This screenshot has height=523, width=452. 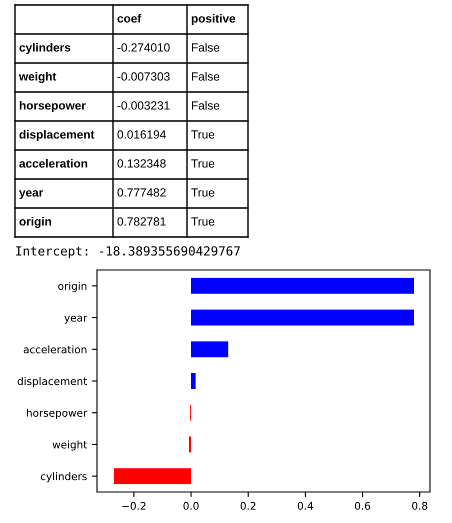 What do you see at coordinates (70, 445) in the screenshot?
I see `y-tick-label: weight` at bounding box center [70, 445].